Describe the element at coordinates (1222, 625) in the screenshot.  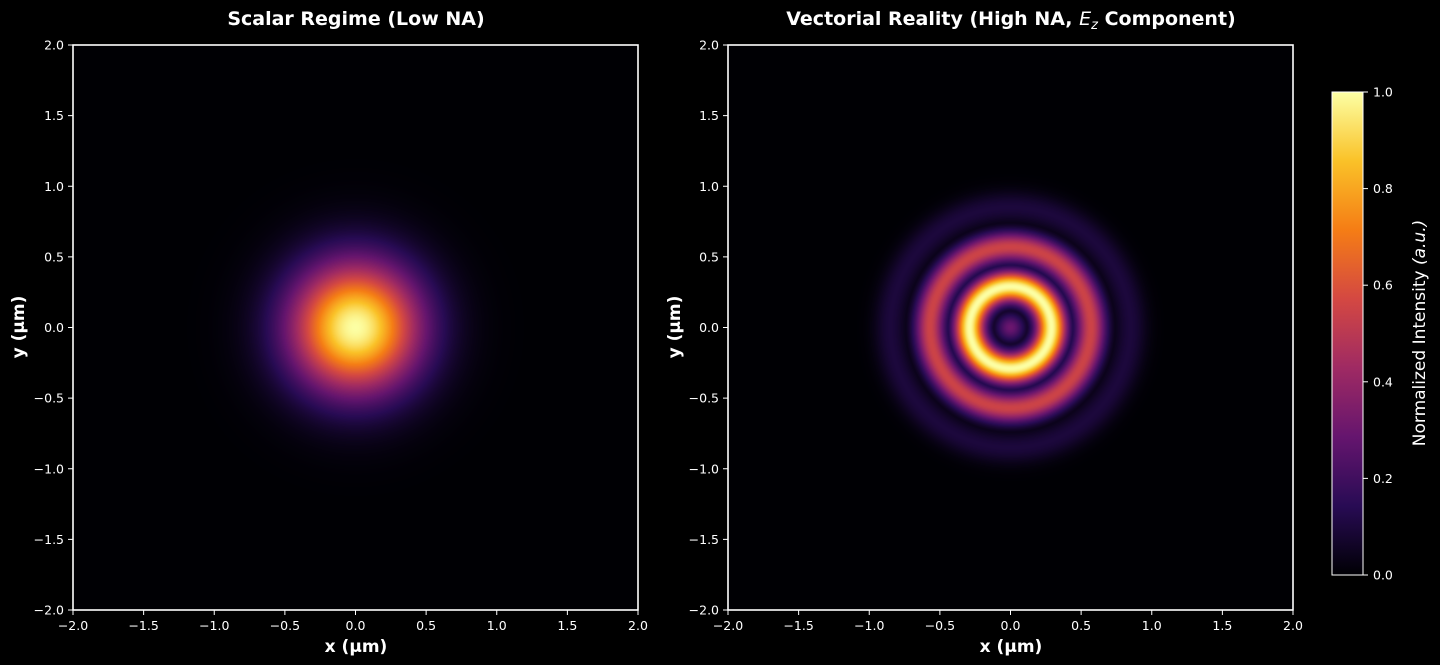
I see `vectorial-xtick-label: 1.5` at that location.